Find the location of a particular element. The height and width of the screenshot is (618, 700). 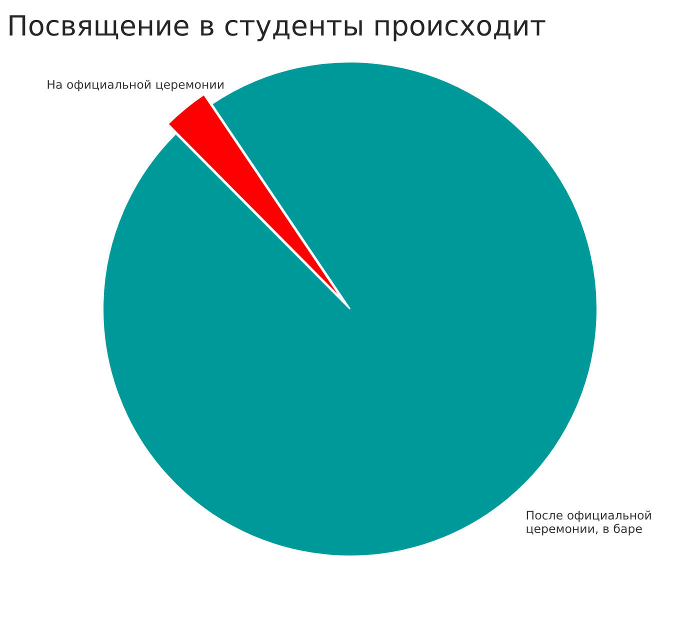

slice-label: После официальной церемонии, в баре is located at coordinates (588, 523).